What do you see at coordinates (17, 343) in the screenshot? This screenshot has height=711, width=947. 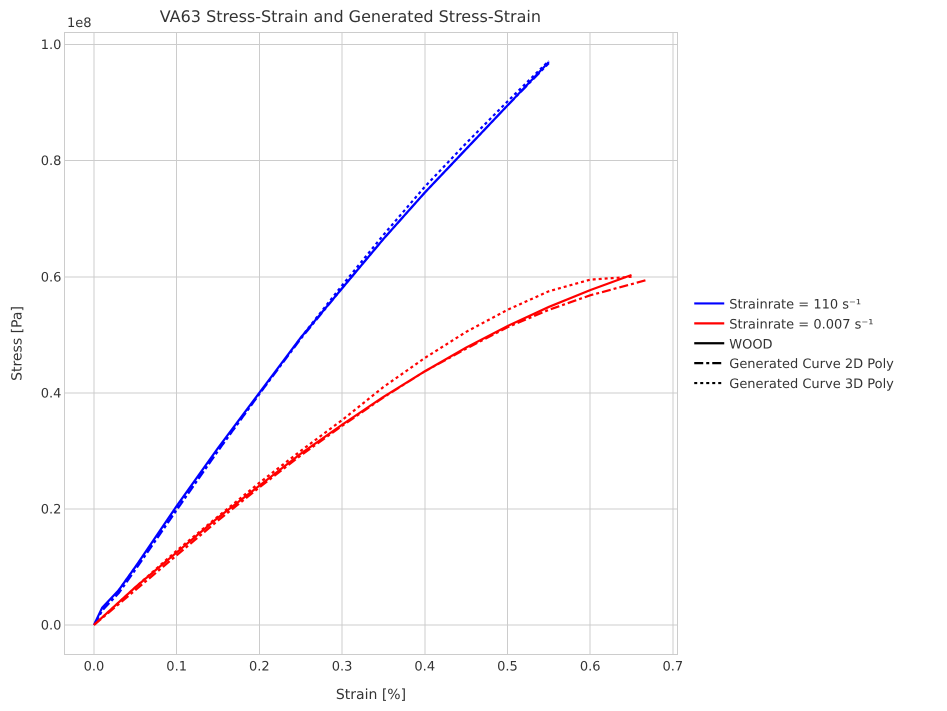 I see `y-axis-title: Stress [Pa]` at bounding box center [17, 343].